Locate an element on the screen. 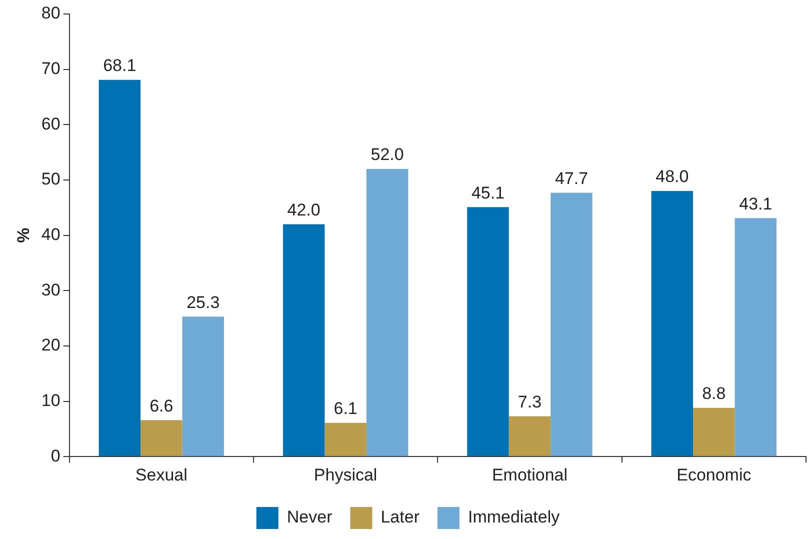 The height and width of the screenshot is (539, 810). y-tick-label: 60 is located at coordinates (50, 124).